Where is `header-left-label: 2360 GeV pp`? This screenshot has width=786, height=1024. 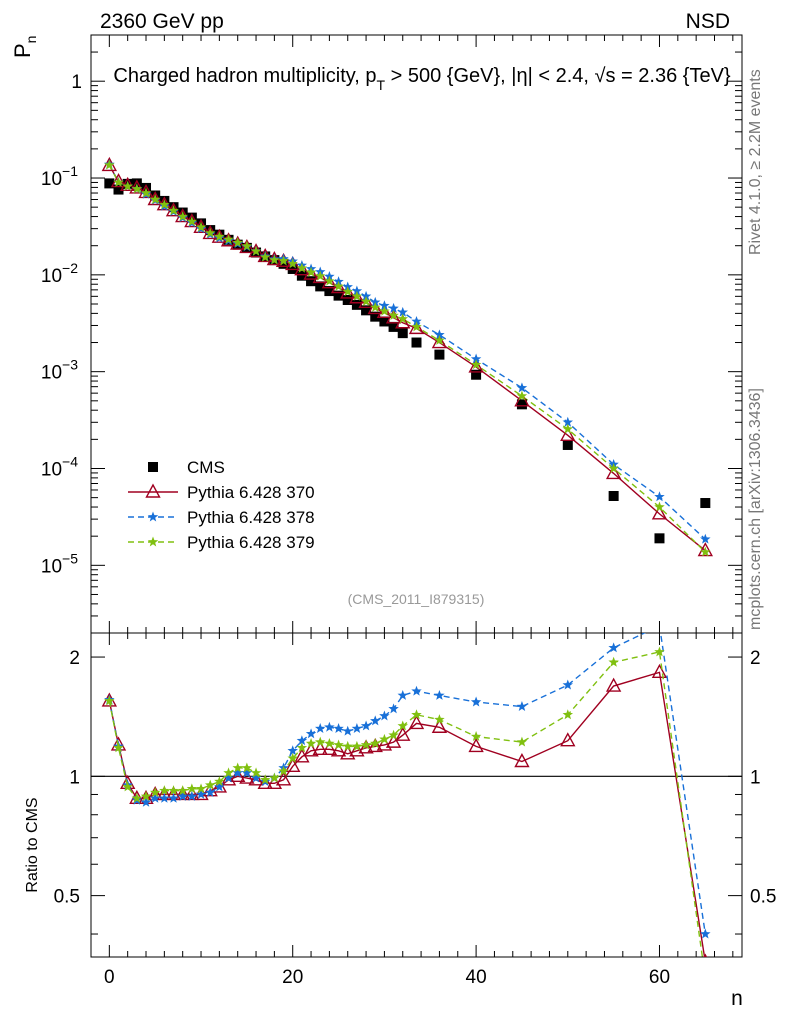
header-left-label: 2360 GeV pp is located at coordinates (162, 21).